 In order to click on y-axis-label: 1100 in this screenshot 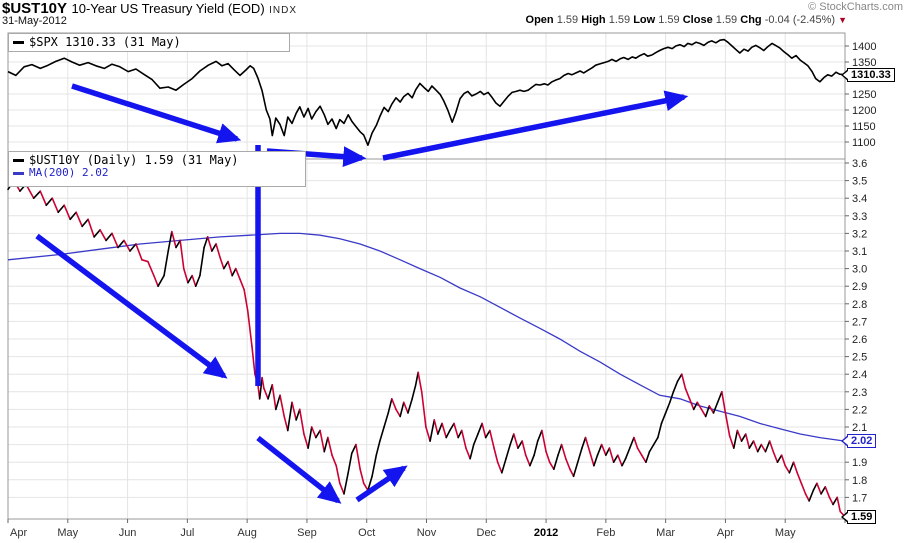, I will do `click(864, 143)`.